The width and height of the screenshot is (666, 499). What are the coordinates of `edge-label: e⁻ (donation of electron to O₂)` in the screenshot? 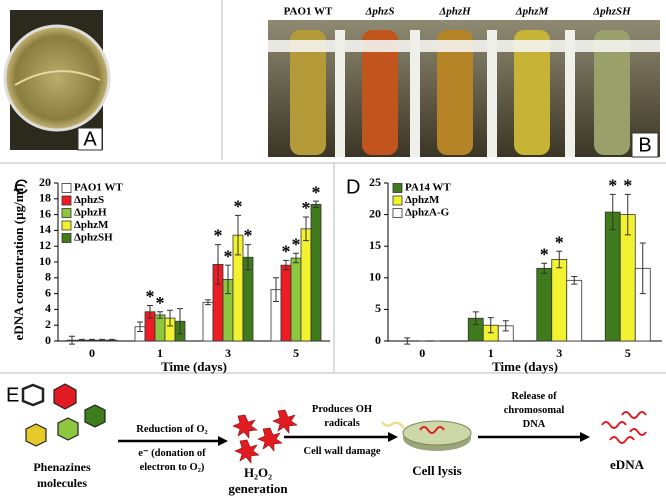 It's located at (172, 460).